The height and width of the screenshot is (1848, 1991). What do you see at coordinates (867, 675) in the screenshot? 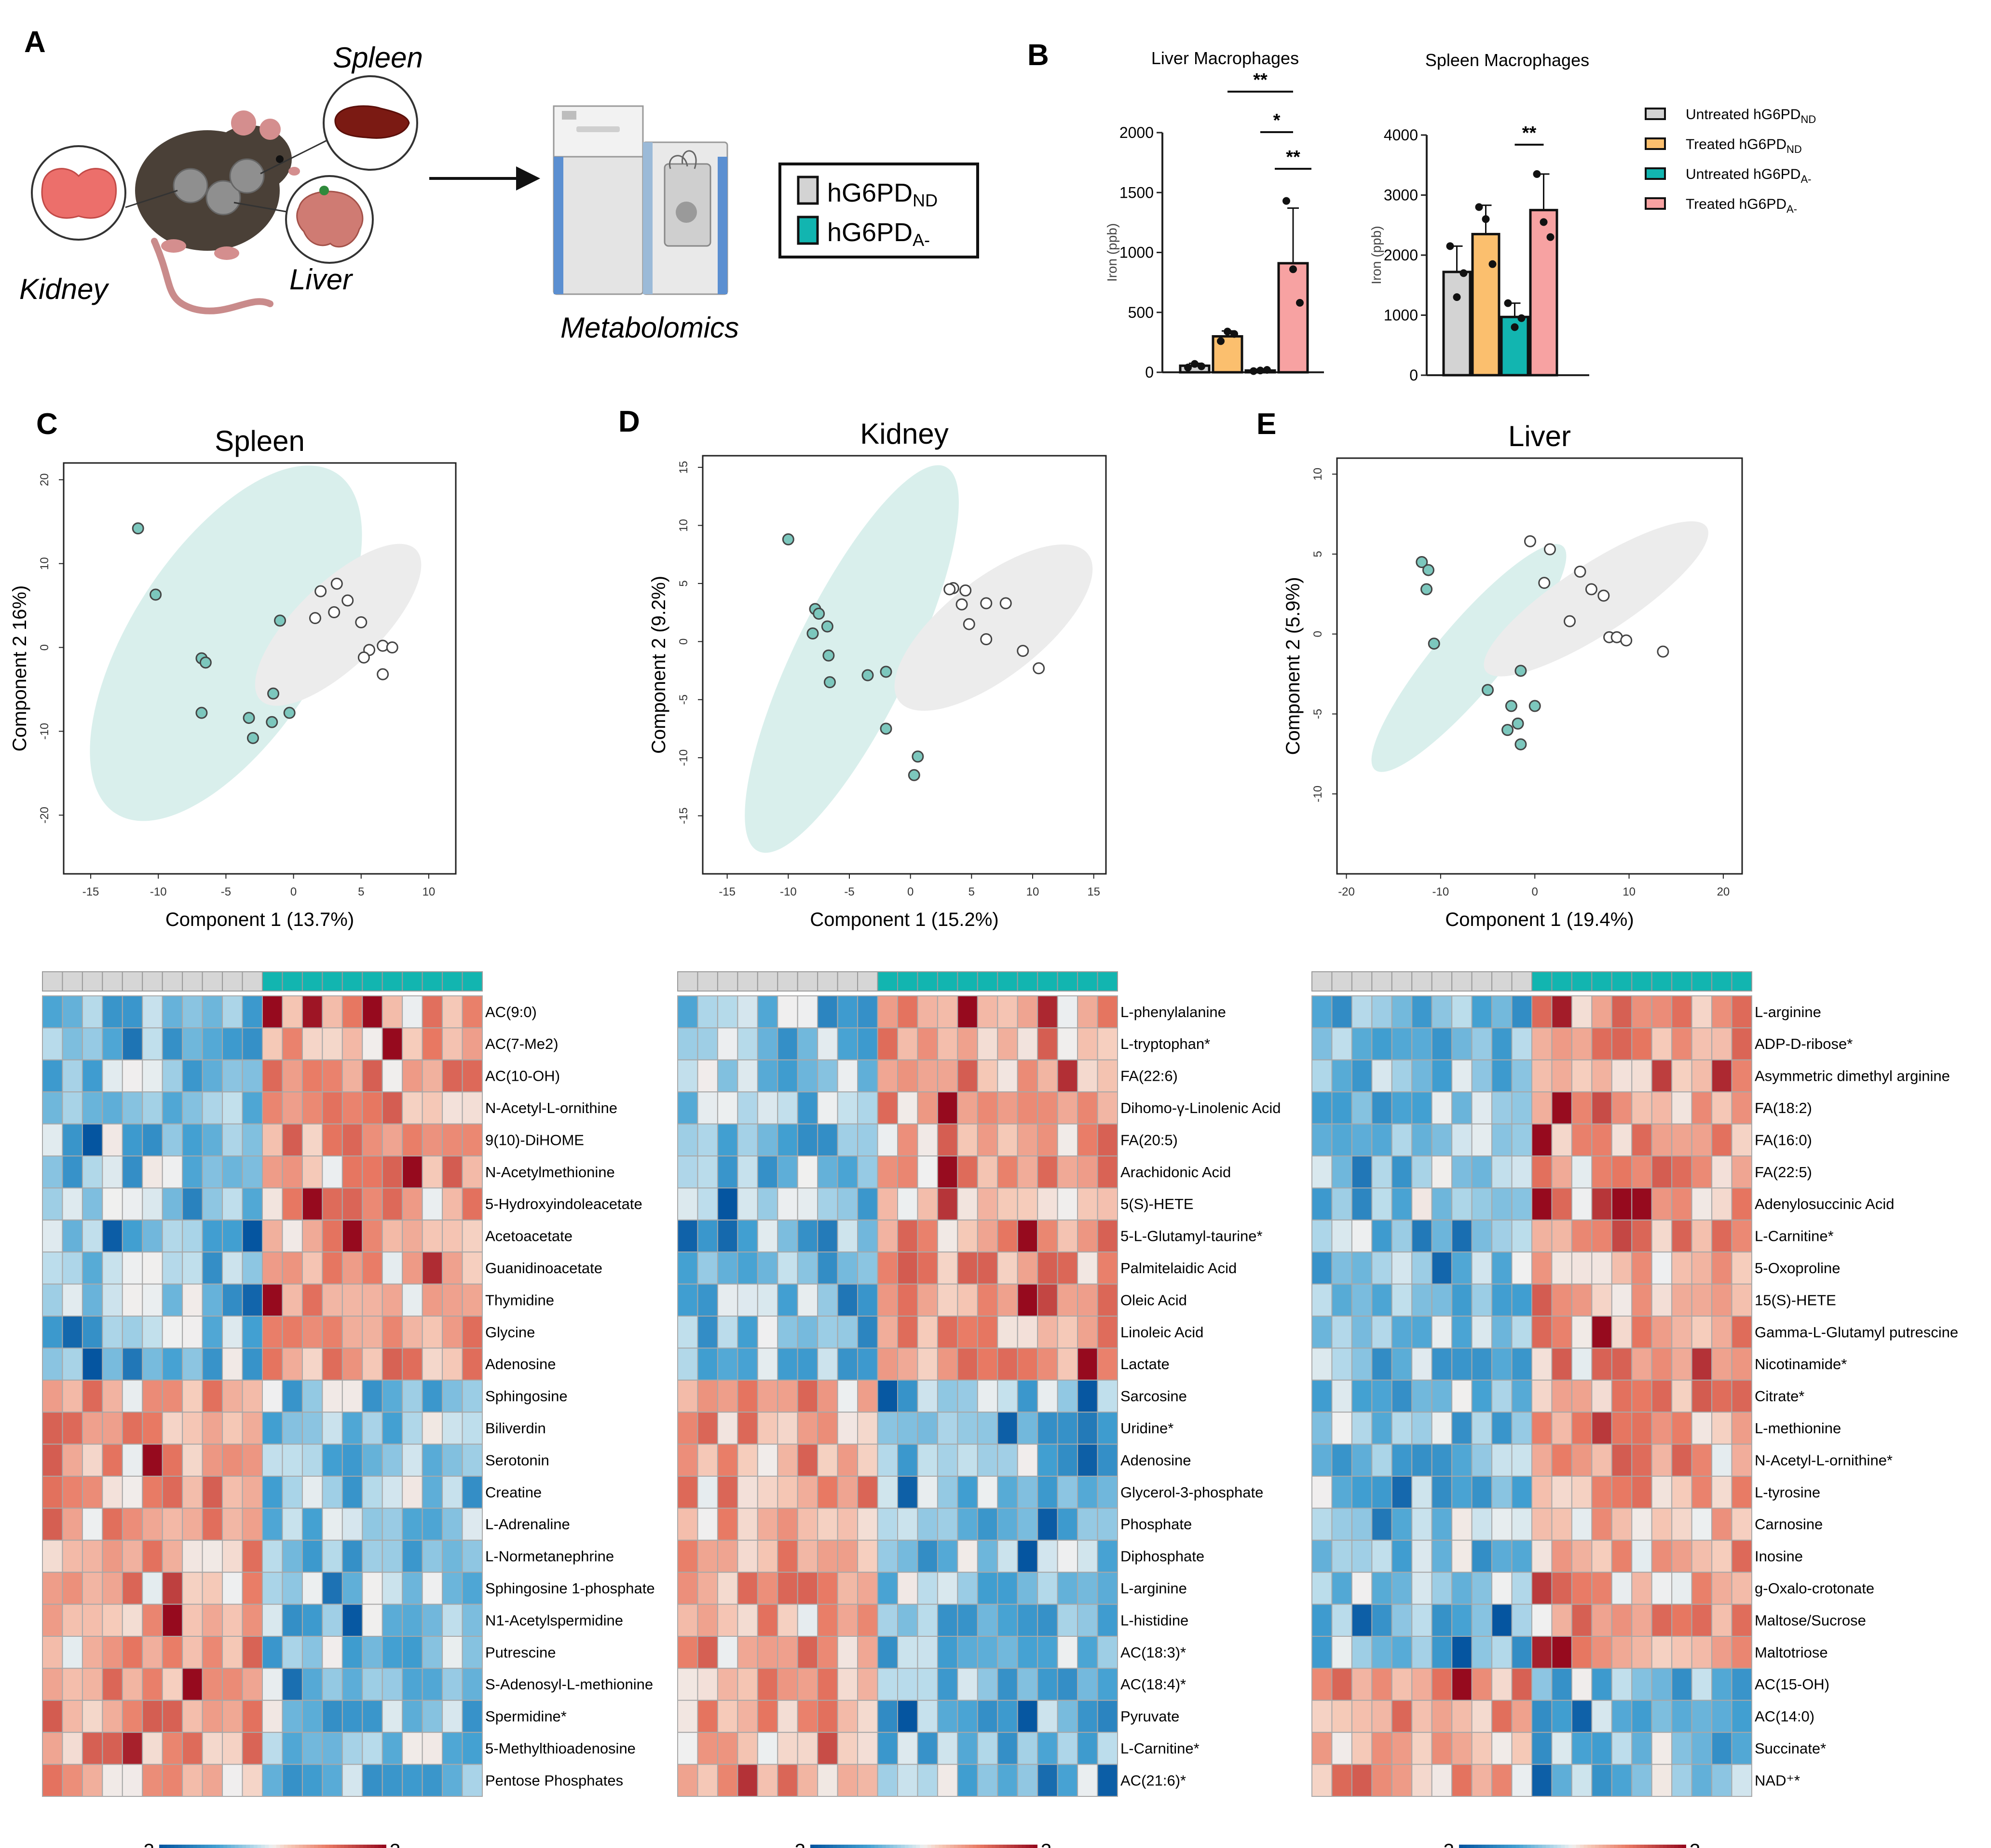
I see `scatter-point` at bounding box center [867, 675].